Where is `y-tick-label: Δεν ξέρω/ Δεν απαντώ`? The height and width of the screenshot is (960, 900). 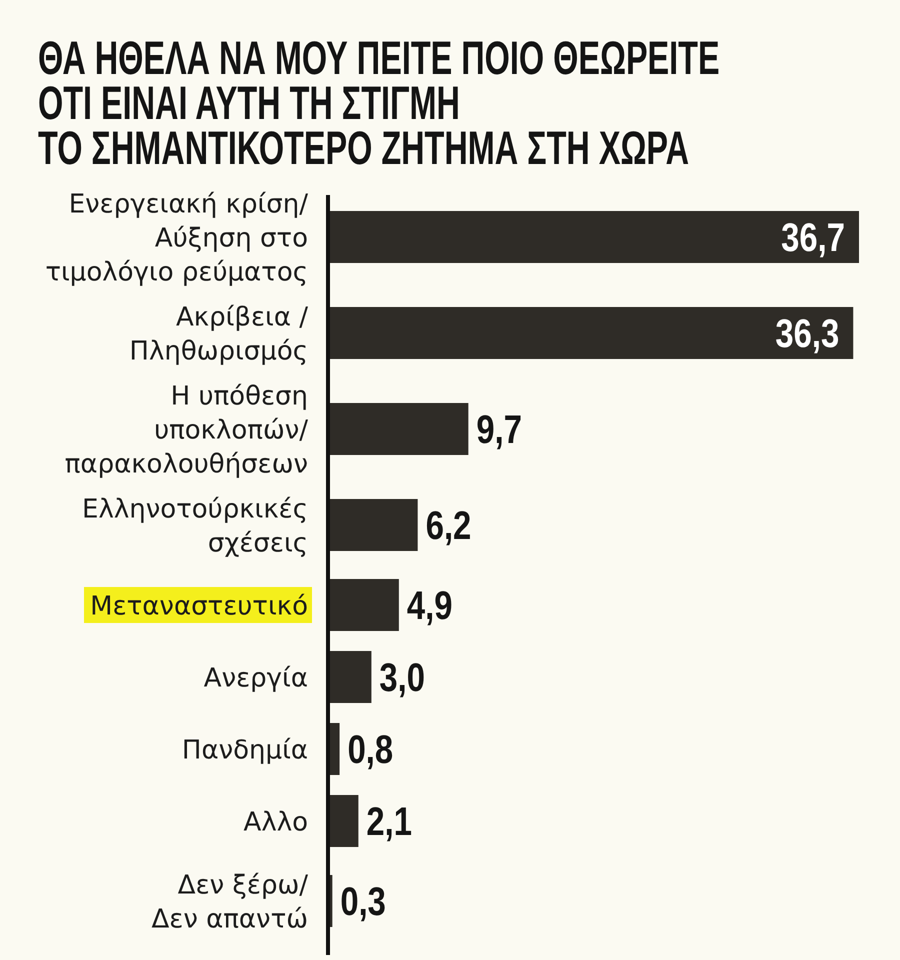
y-tick-label: Δεν ξέρω/ Δεν απαντώ is located at coordinates (229, 902).